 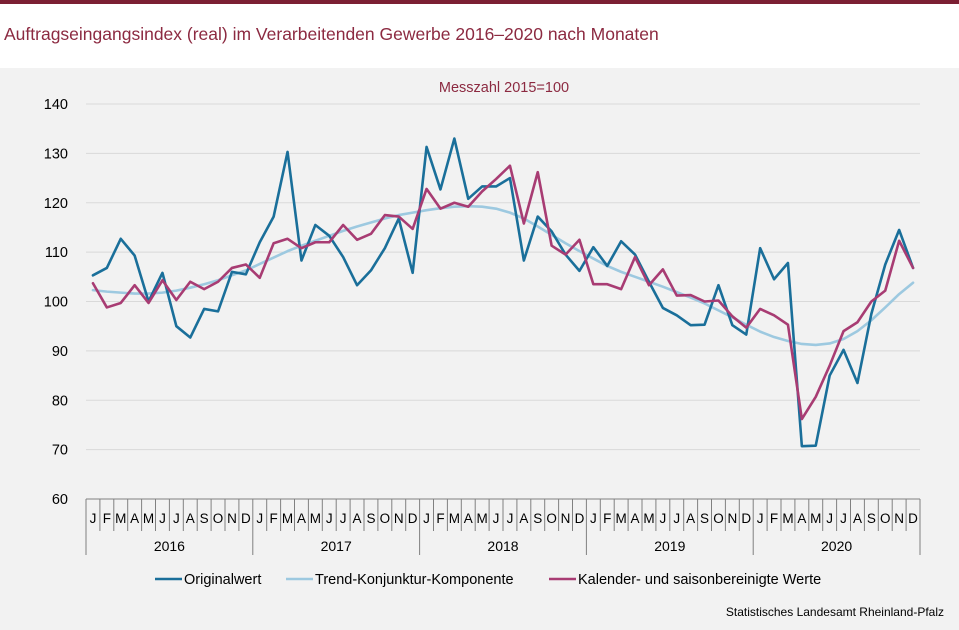 What do you see at coordinates (56, 154) in the screenshot?
I see `y-tick-label: 130` at bounding box center [56, 154].